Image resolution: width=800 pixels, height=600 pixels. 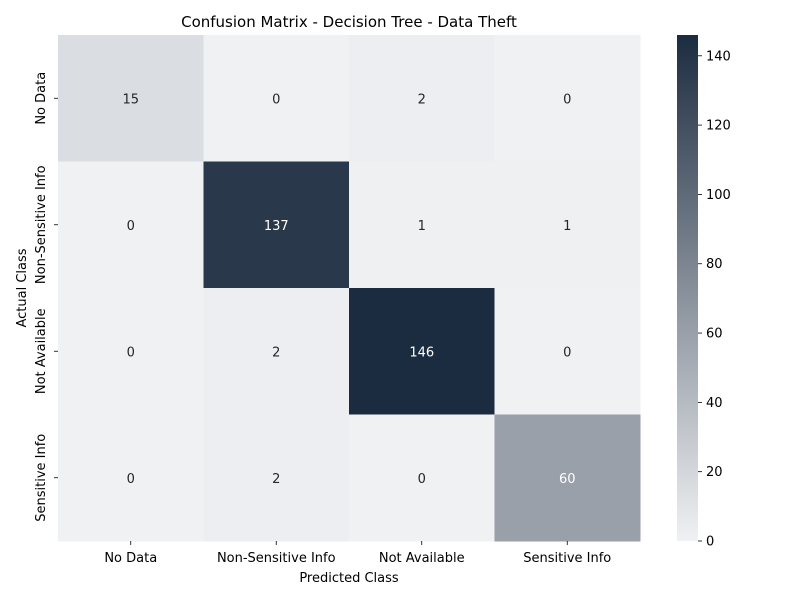 What do you see at coordinates (714, 403) in the screenshot?
I see `colorbar-tick-label: 40` at bounding box center [714, 403].